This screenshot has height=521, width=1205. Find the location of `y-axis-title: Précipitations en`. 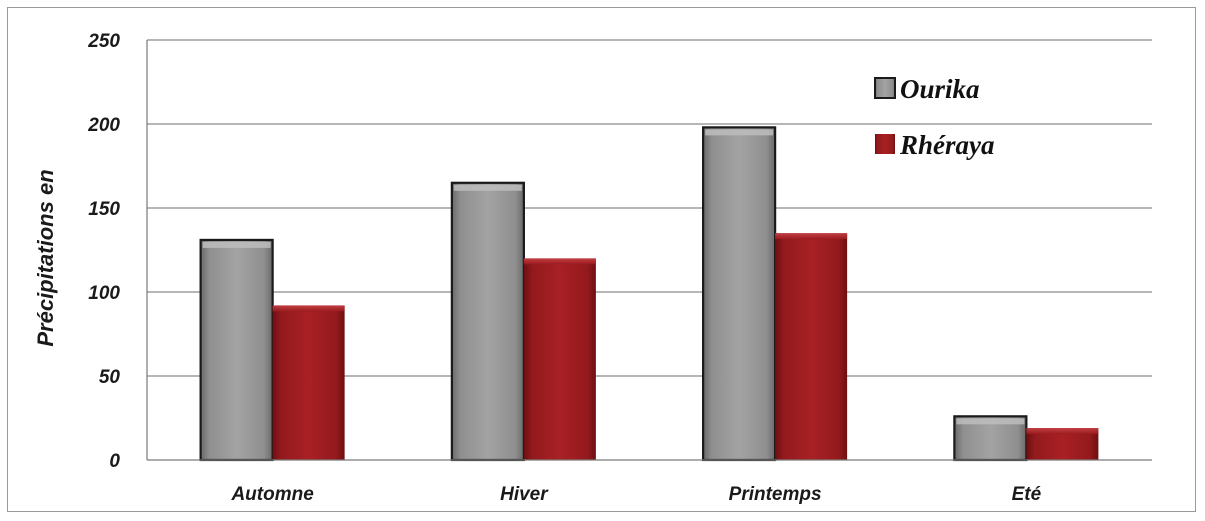

y-axis-title: Précipitations en is located at coordinates (45, 257).